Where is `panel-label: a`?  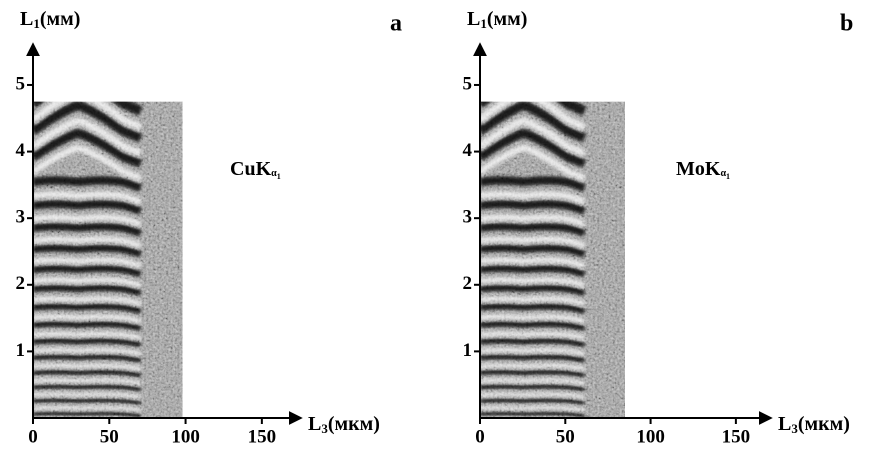
panel-label: a is located at coordinates (396, 24).